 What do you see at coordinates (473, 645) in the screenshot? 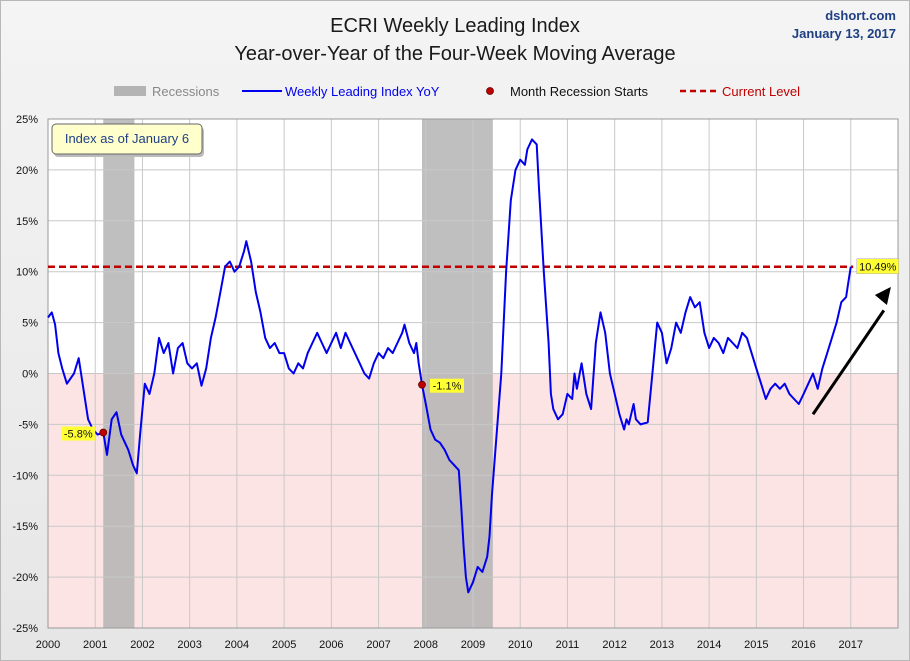
I see `x-tick-label: 2009` at bounding box center [473, 645].